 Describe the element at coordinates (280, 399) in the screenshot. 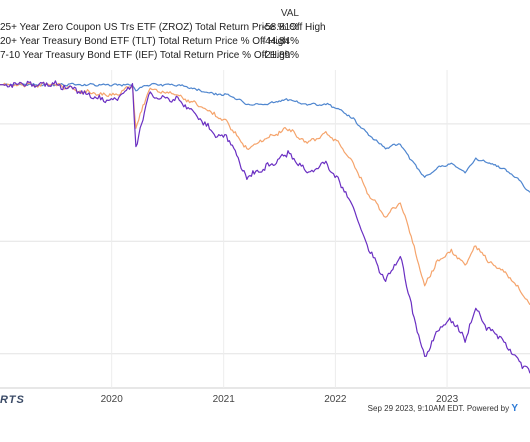

I see `x-axis: 2020 2021 2022 2023` at that location.